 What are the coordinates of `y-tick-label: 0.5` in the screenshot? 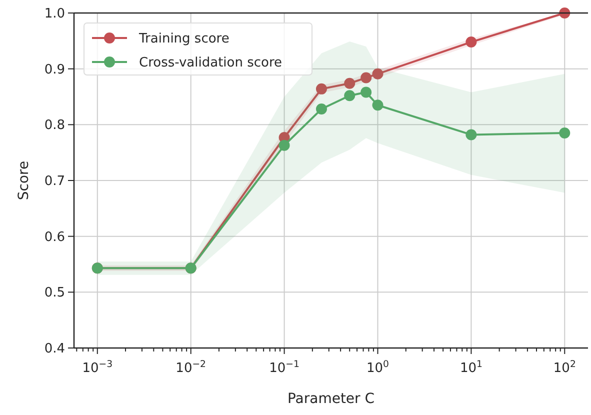 It's located at (54, 293).